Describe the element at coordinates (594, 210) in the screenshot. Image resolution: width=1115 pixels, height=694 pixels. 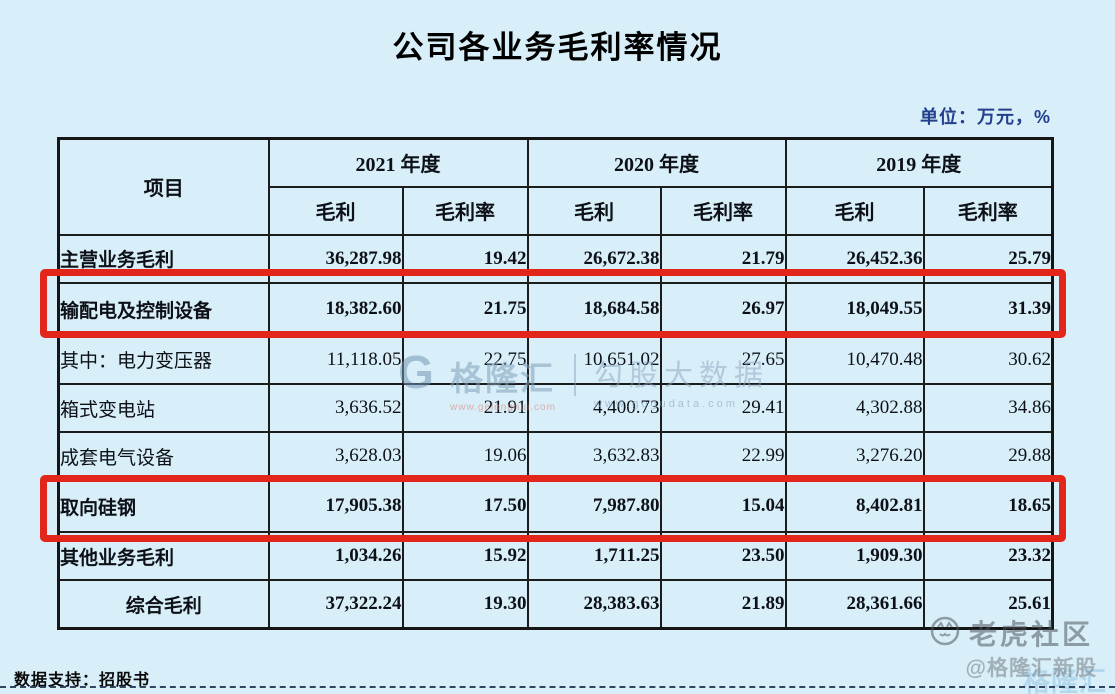
I see `header-2020-gross: 毛利` at that location.